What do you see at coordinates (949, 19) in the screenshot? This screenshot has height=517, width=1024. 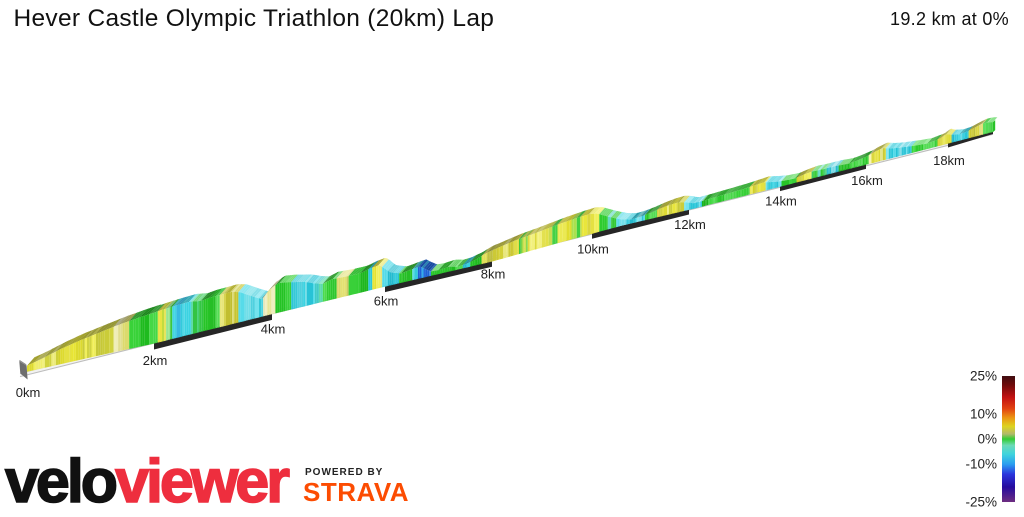 I see `svg-text: 19.2 km at 0%` at bounding box center [949, 19].